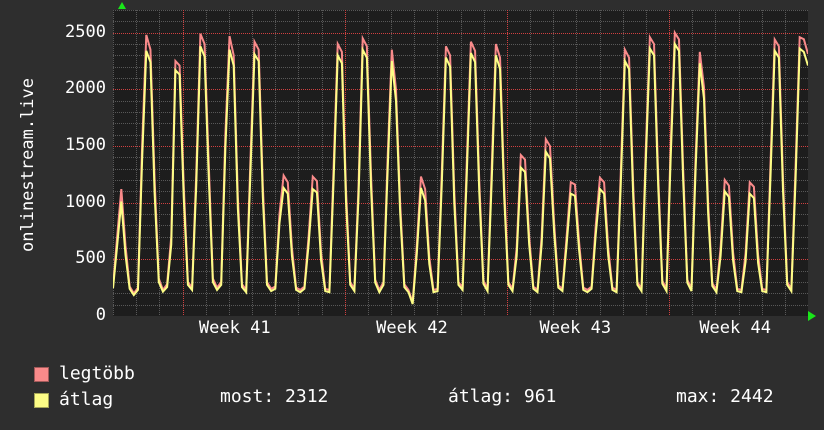 Image resolution: width=824 pixels, height=430 pixels. Describe the element at coordinates (85, 88) in the screenshot. I see `y-tick-2000: 2000` at that location.